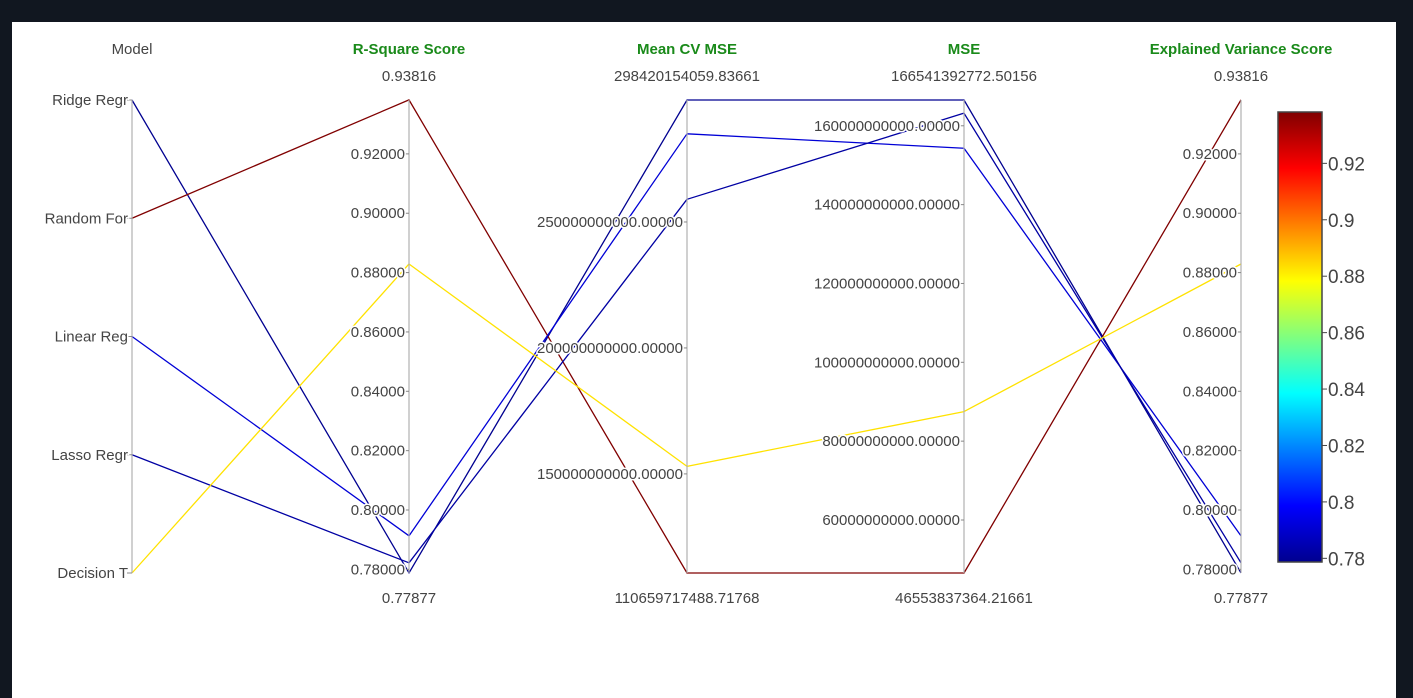  I want to click on axis-title: MSE, so click(964, 49).